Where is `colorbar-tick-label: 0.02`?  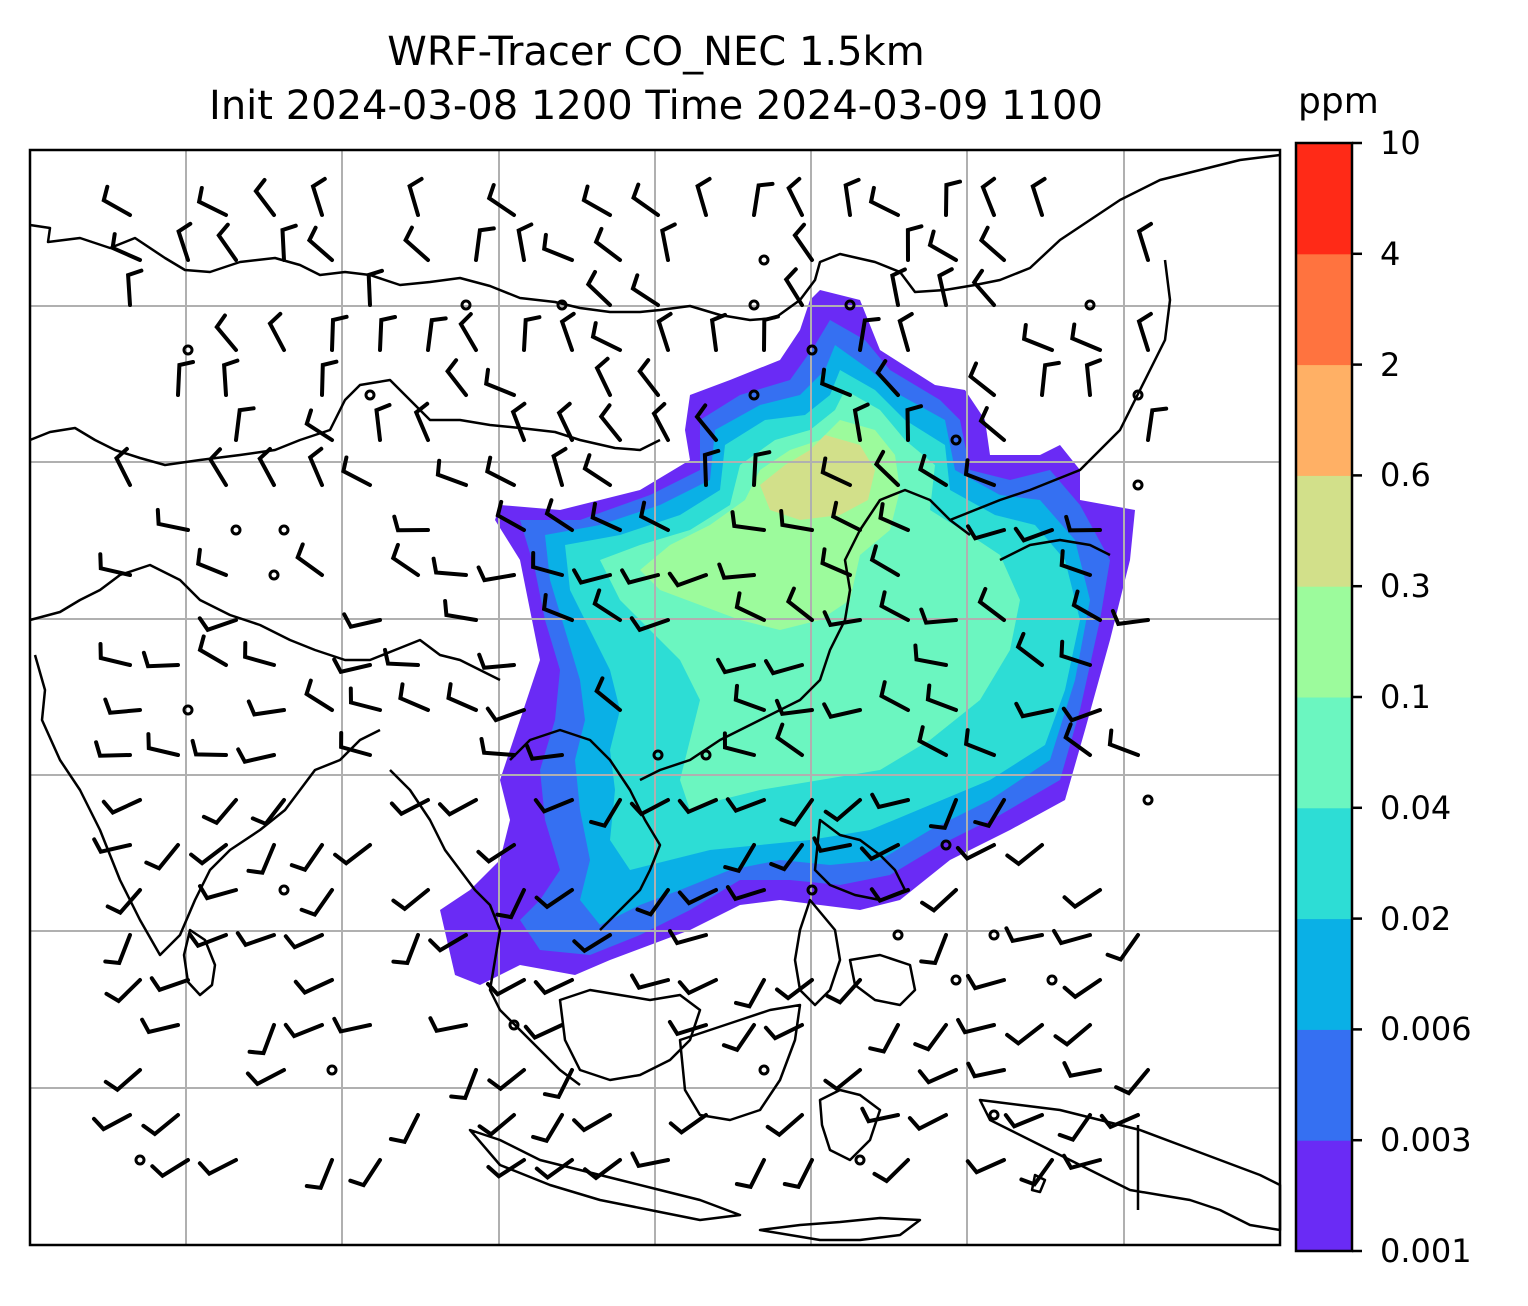
colorbar-tick-label: 0.02 is located at coordinates (1416, 918).